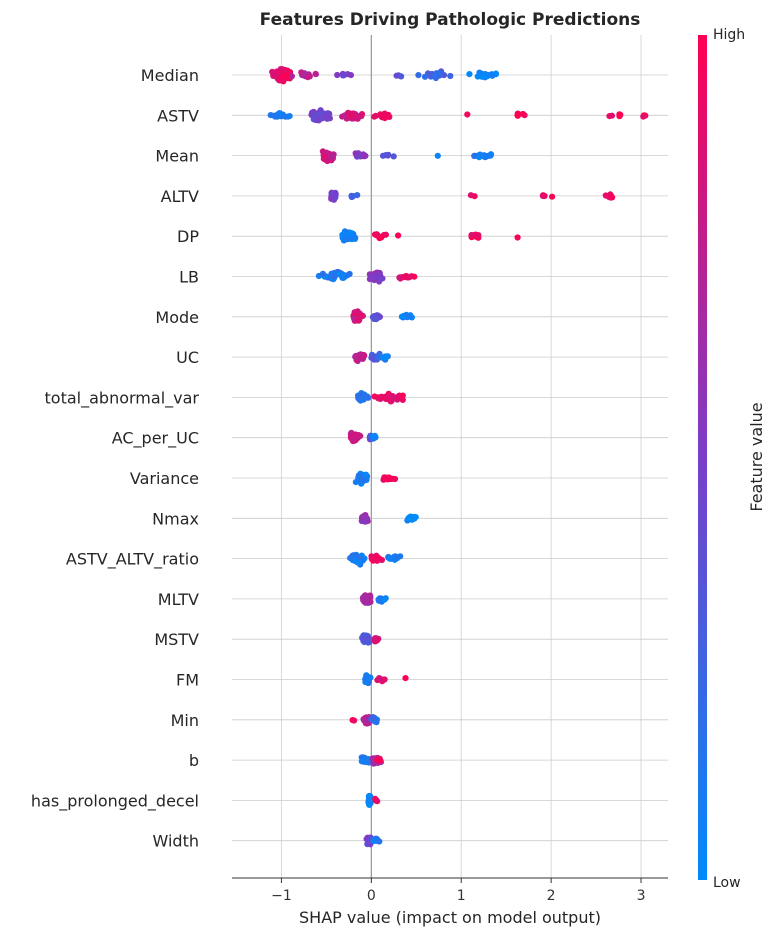  I want to click on feature-label: Variance, so click(164, 478).